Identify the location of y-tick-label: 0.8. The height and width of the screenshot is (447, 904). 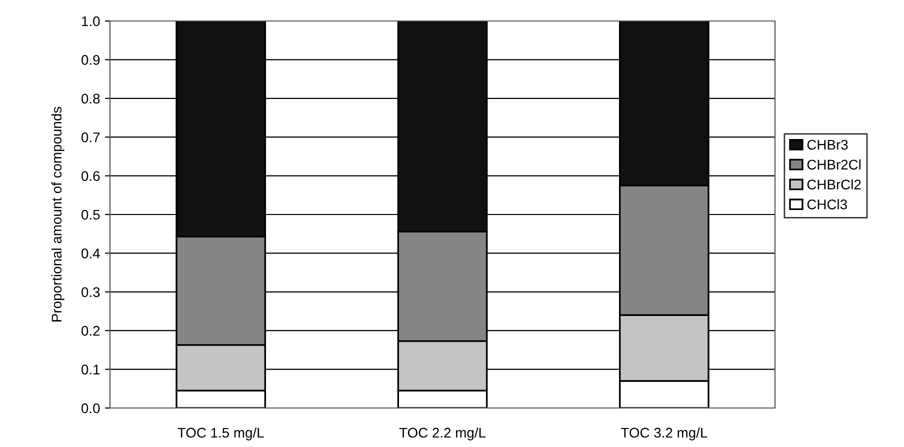
(91, 99).